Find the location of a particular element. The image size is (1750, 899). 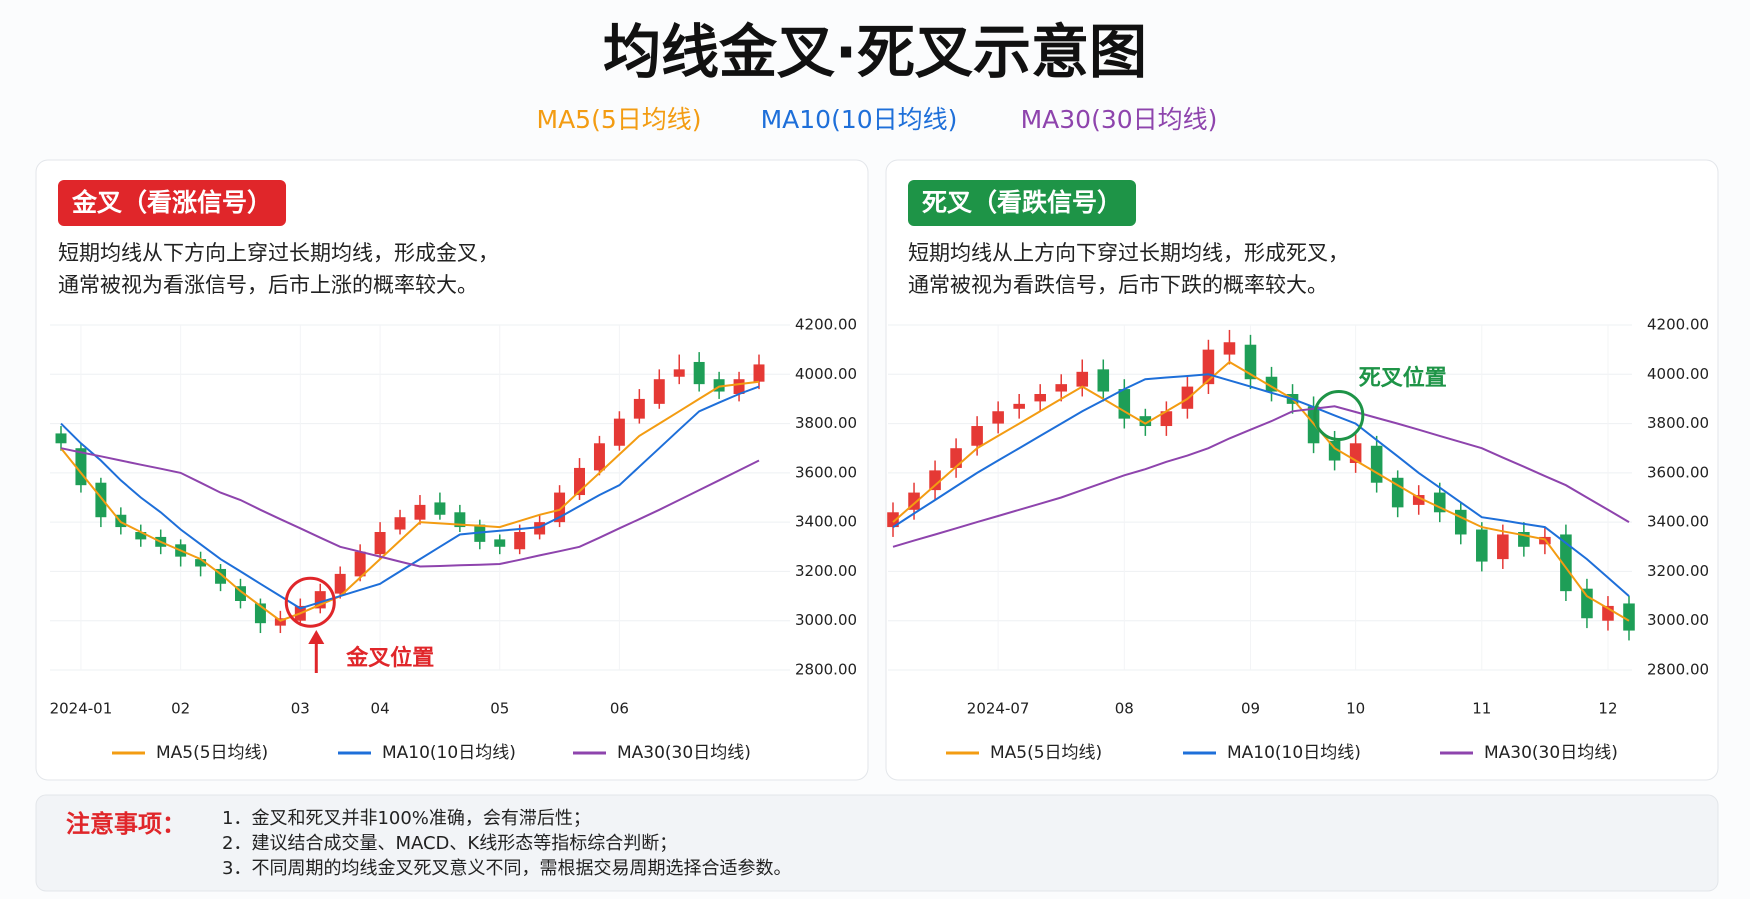

header-legend: MA5(5日均线) is located at coordinates (619, 119).